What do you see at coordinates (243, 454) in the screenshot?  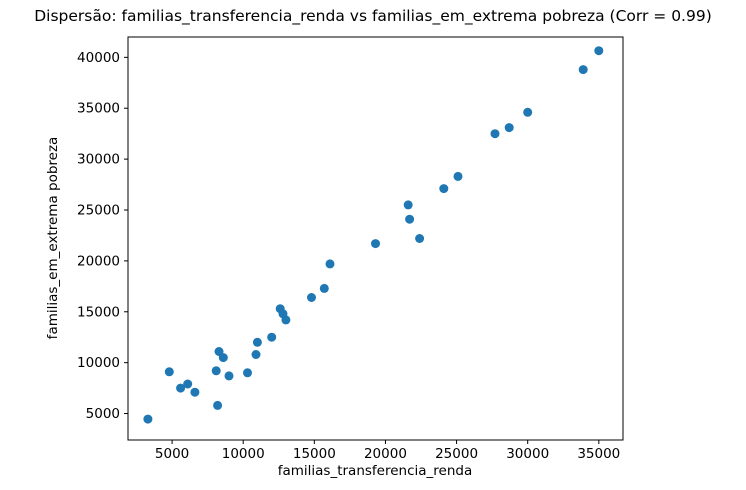 I see `x-tick-label: 10000` at bounding box center [243, 454].